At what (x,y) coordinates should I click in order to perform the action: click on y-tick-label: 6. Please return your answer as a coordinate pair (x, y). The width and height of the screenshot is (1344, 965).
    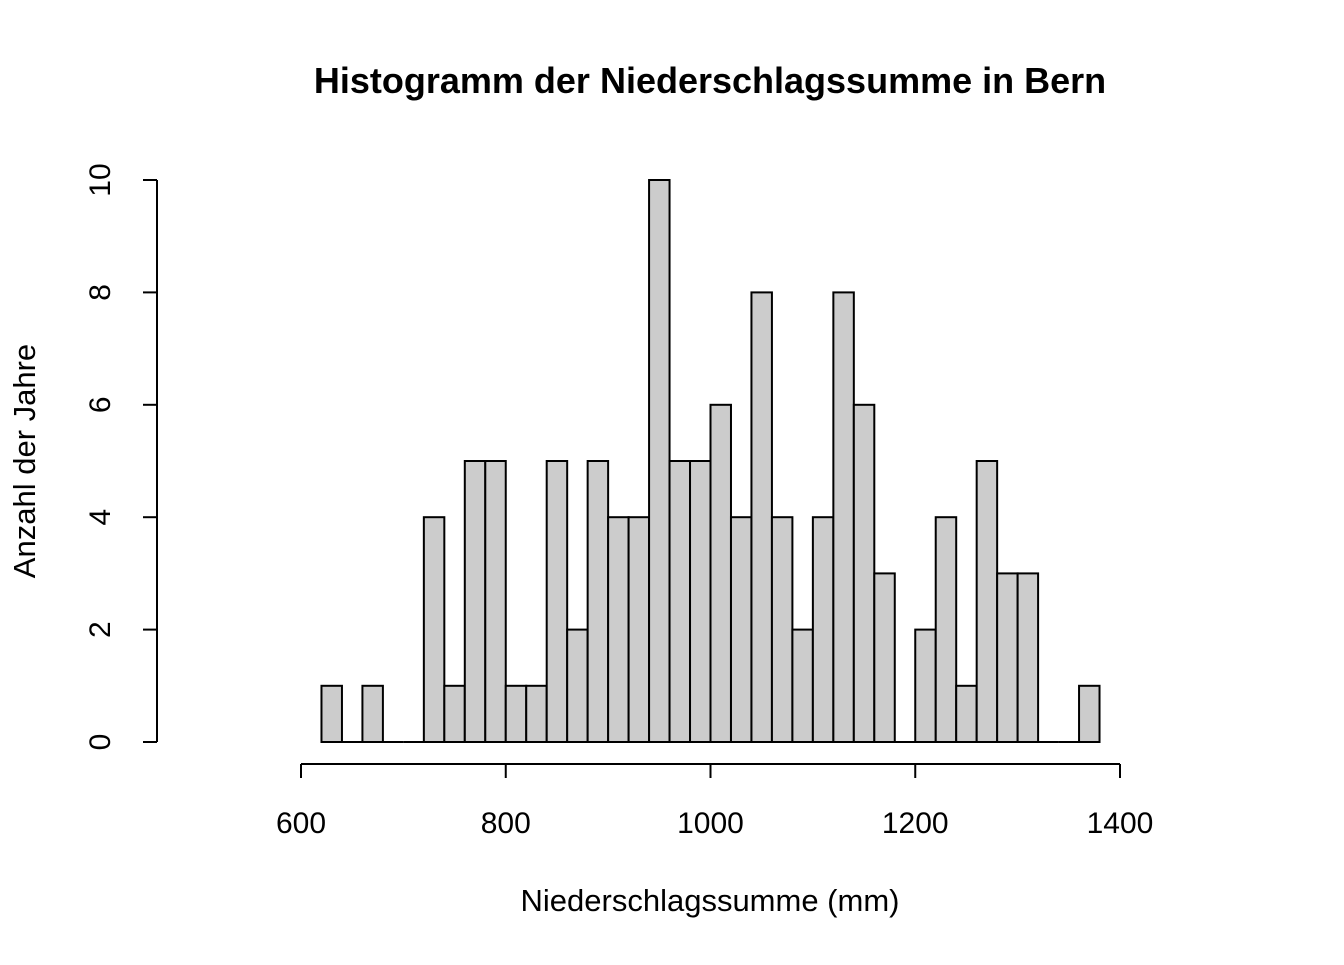
    Looking at the image, I should click on (100, 404).